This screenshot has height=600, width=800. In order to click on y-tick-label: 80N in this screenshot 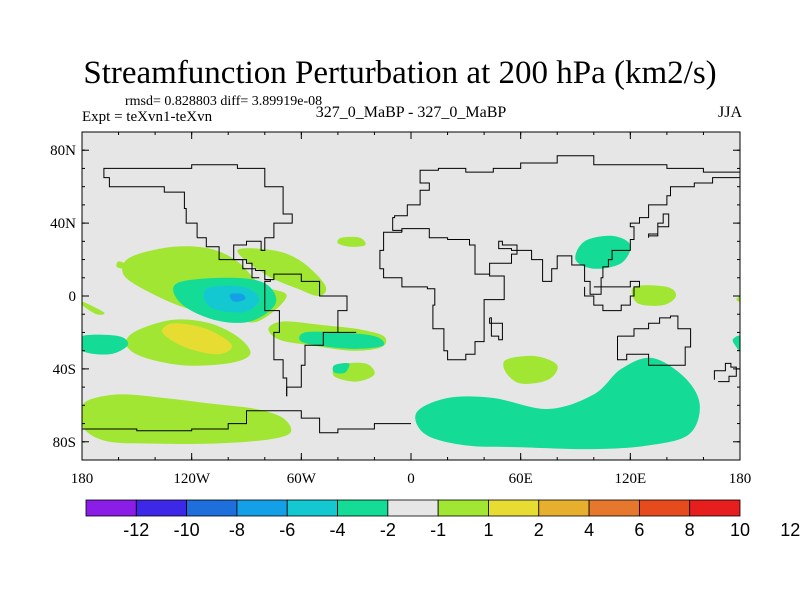, I will do `click(63, 151)`.